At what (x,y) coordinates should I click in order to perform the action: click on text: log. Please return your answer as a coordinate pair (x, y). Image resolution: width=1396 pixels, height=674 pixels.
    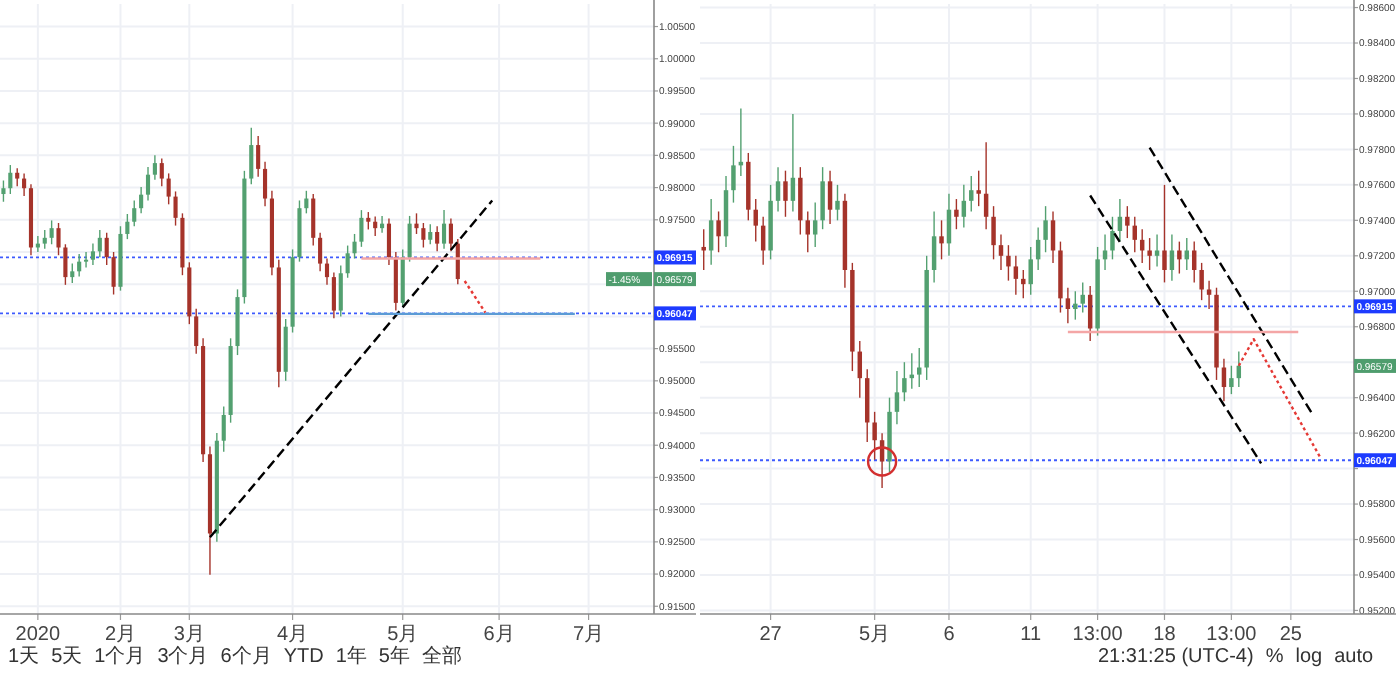
    Looking at the image, I should click on (1309, 657).